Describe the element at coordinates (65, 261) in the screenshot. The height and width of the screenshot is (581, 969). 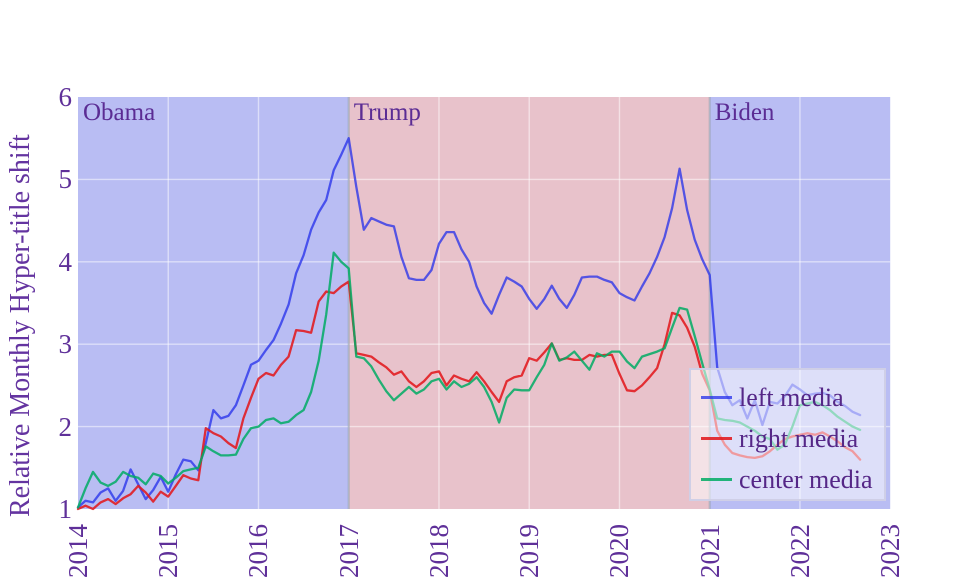
I see `y-tick-4: 4` at that location.